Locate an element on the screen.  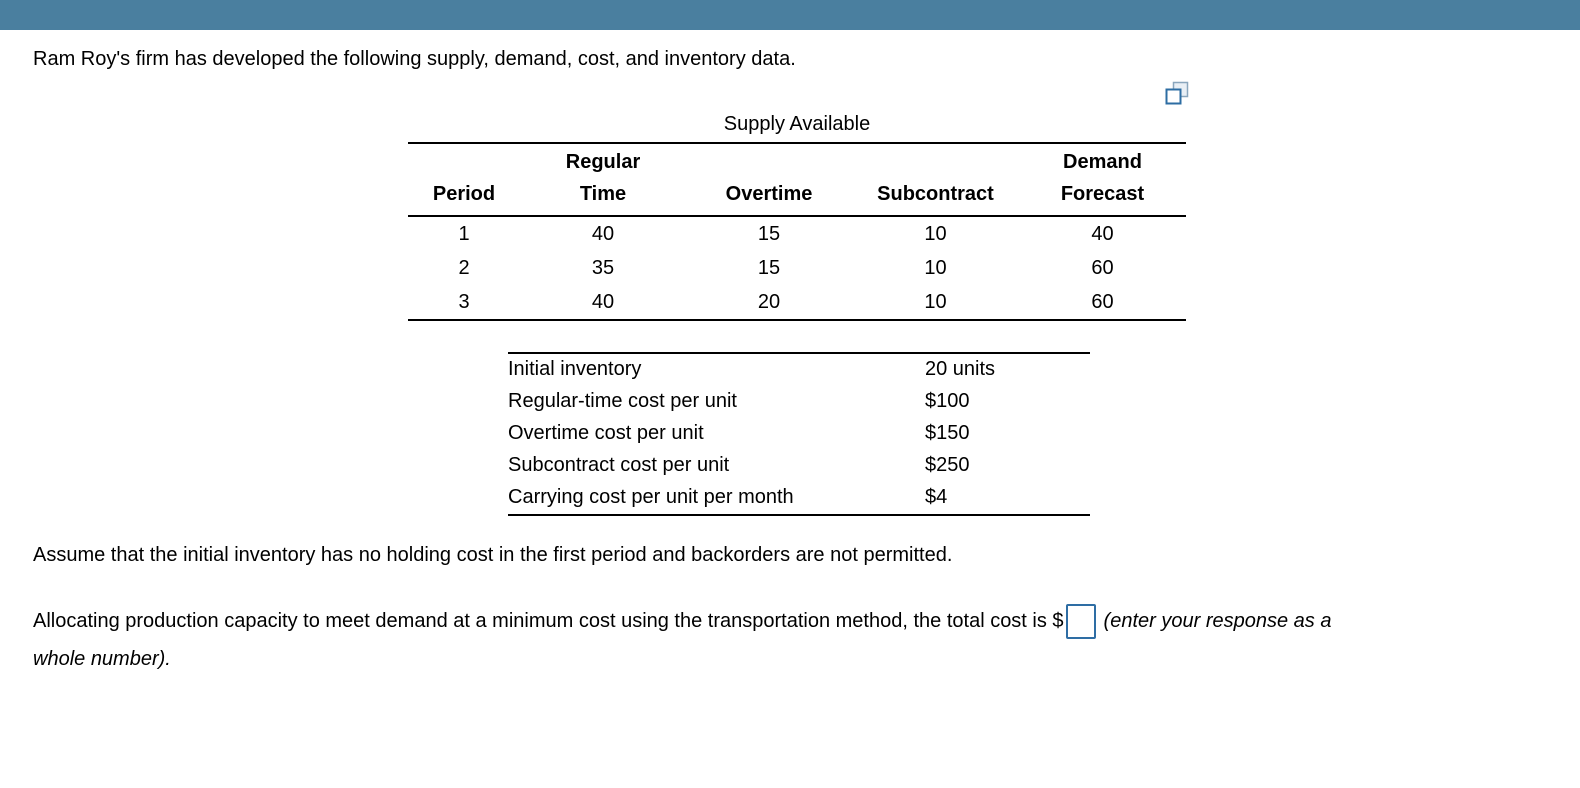
supply-cell: 1 is located at coordinates (464, 234).